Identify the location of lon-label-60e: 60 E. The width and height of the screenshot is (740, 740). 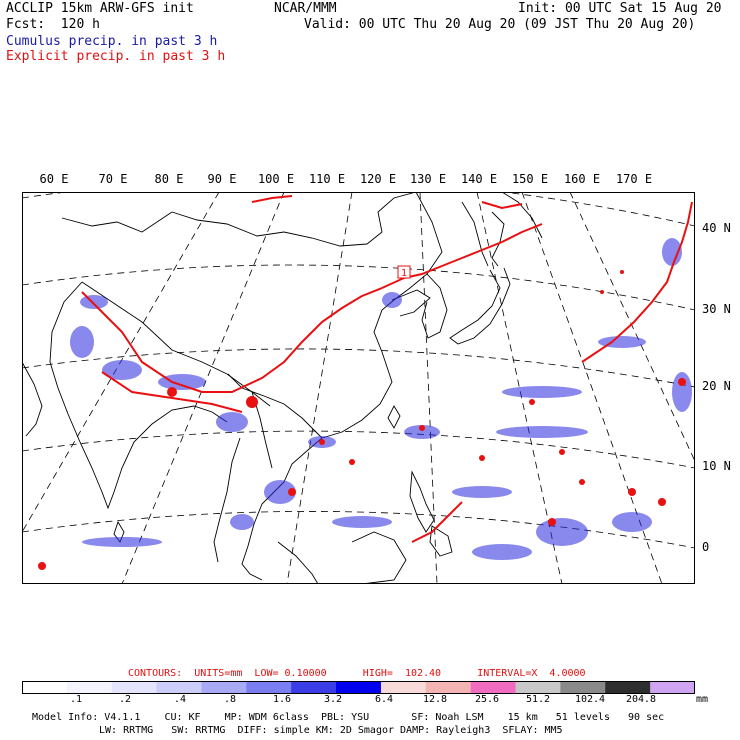
(54, 179).